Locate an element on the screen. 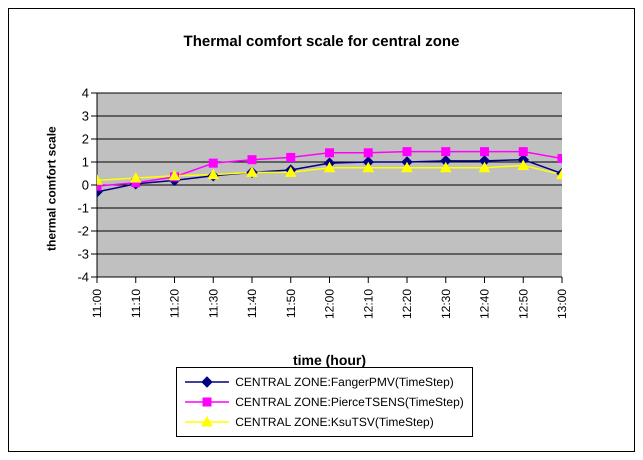 This screenshot has height=460, width=643. x-tick-label: 11:20 is located at coordinates (175, 303).